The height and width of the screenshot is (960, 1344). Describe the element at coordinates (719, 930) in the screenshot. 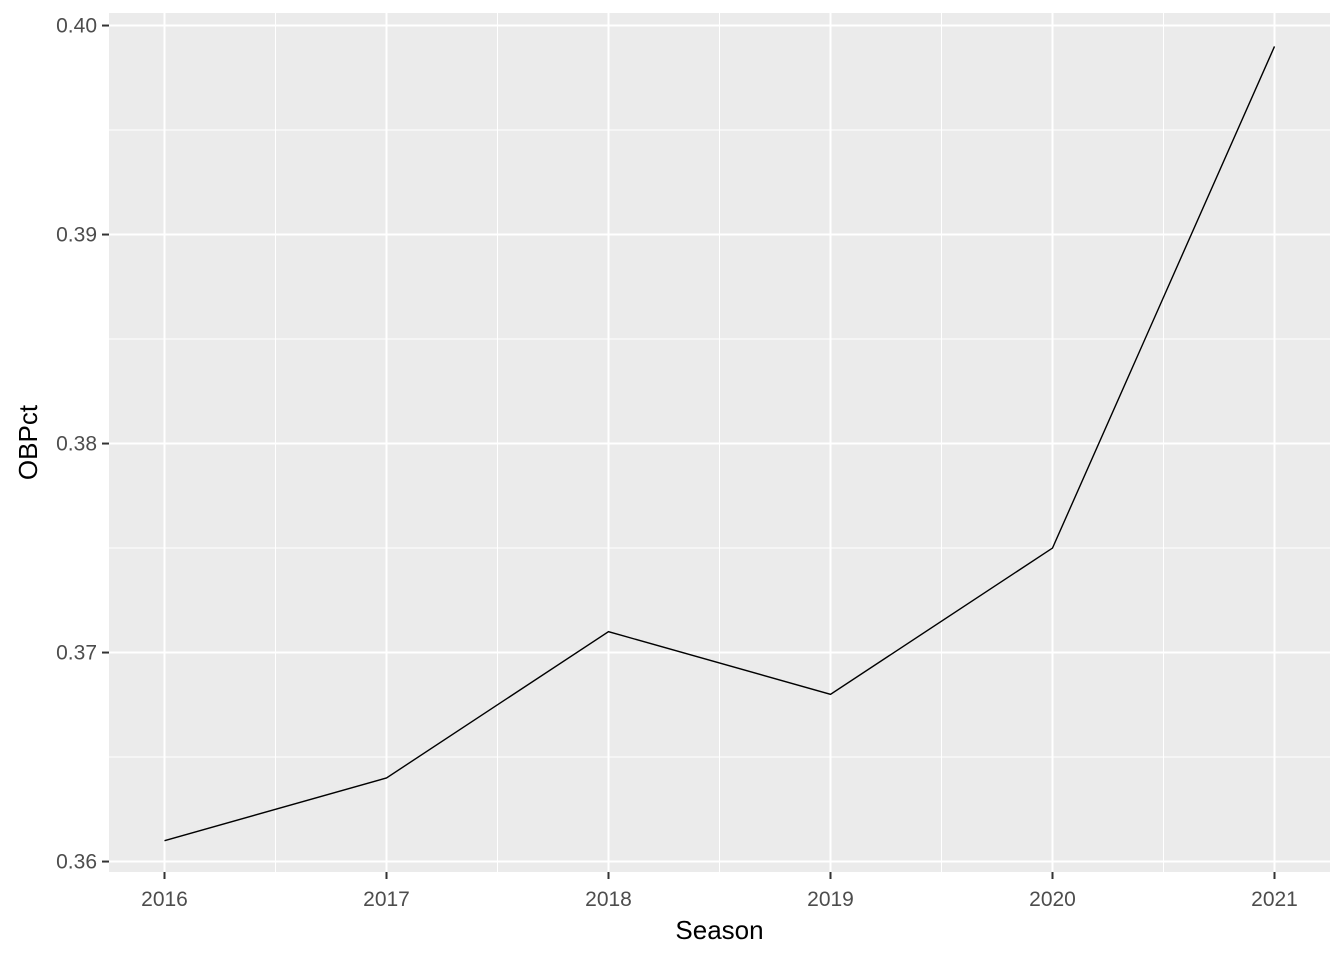

I see `x-axis-title: Season` at that location.